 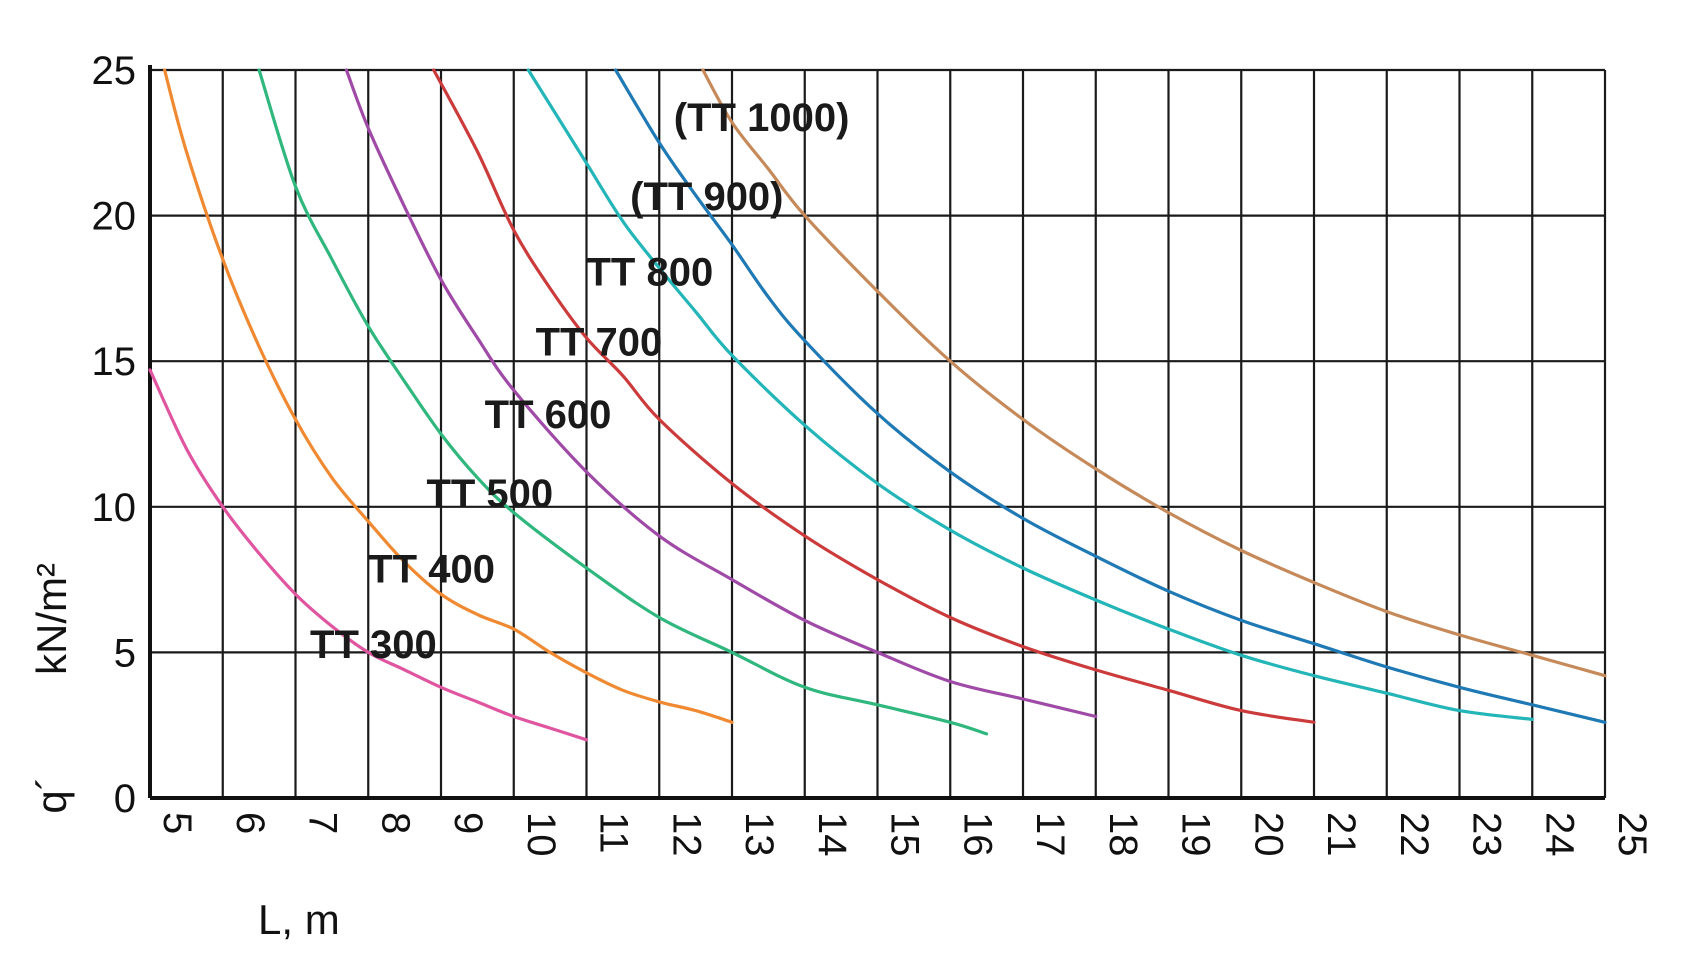 I want to click on series-label-6: (TT 900), so click(x=706, y=197).